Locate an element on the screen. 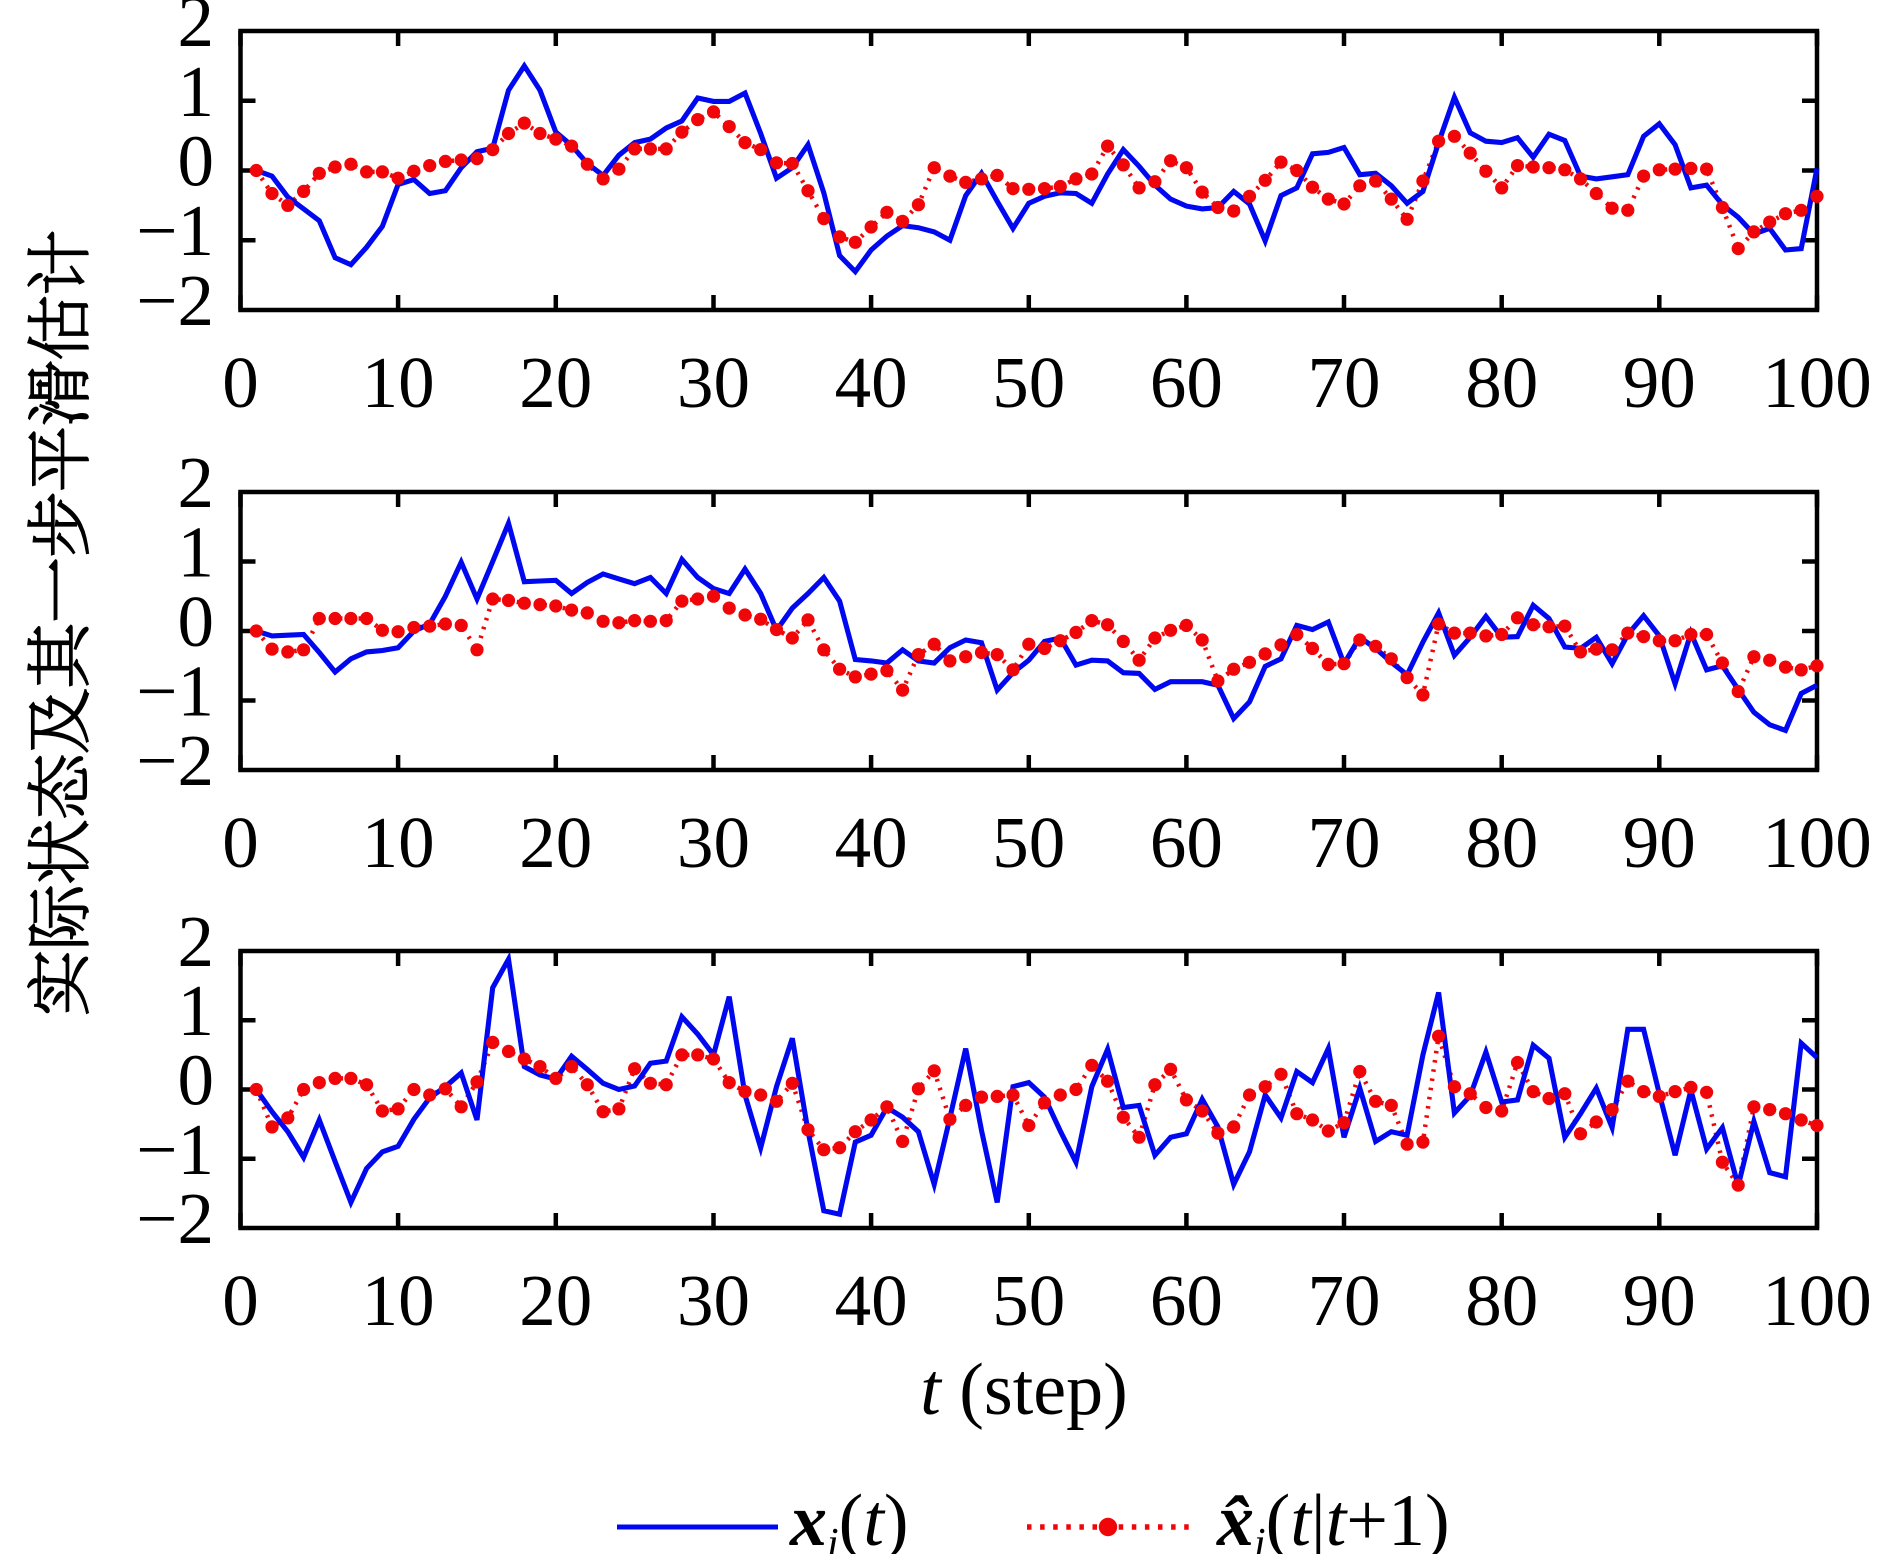 The width and height of the screenshot is (1890, 1554). svg-text: t (step) is located at coordinates (1024, 1390).